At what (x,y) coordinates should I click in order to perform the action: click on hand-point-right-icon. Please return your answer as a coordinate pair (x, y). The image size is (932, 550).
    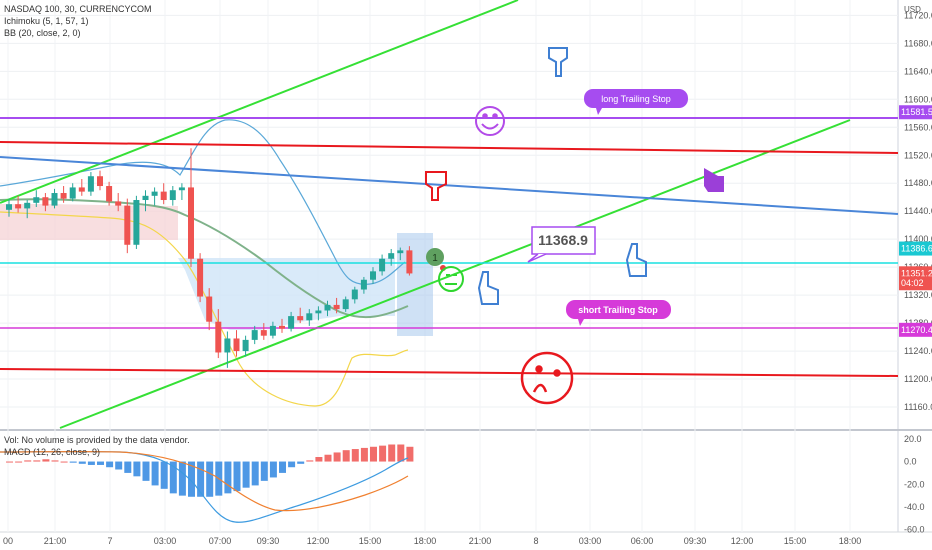
    Looking at the image, I should click on (714, 180).